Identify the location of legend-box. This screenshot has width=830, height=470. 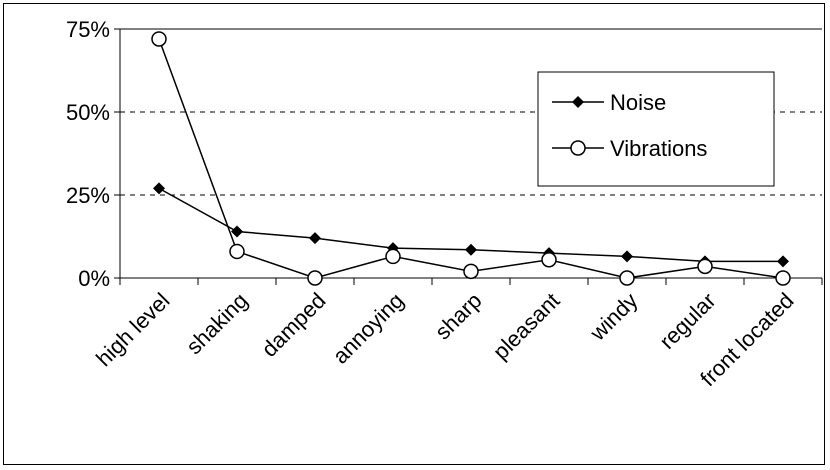
(656, 129).